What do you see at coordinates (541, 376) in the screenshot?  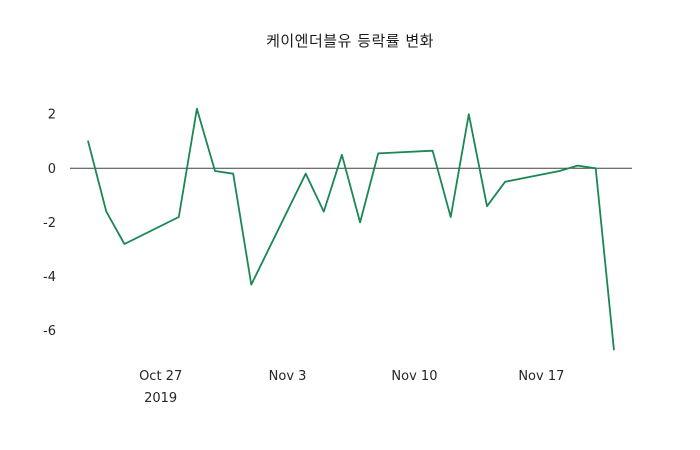 I see `x-tick-label: Nov 17` at bounding box center [541, 376].